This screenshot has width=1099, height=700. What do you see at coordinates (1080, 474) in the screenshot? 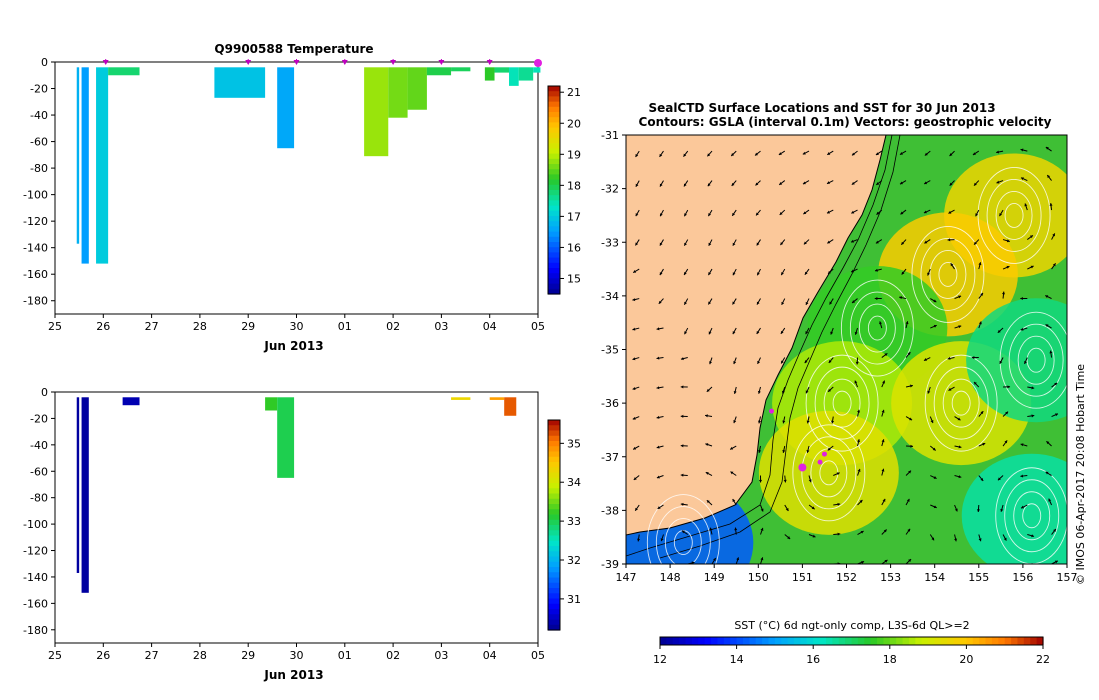
I see `credit-text: © IMOS 06-Apr-2017 20:08 Hobart Time` at bounding box center [1080, 474].